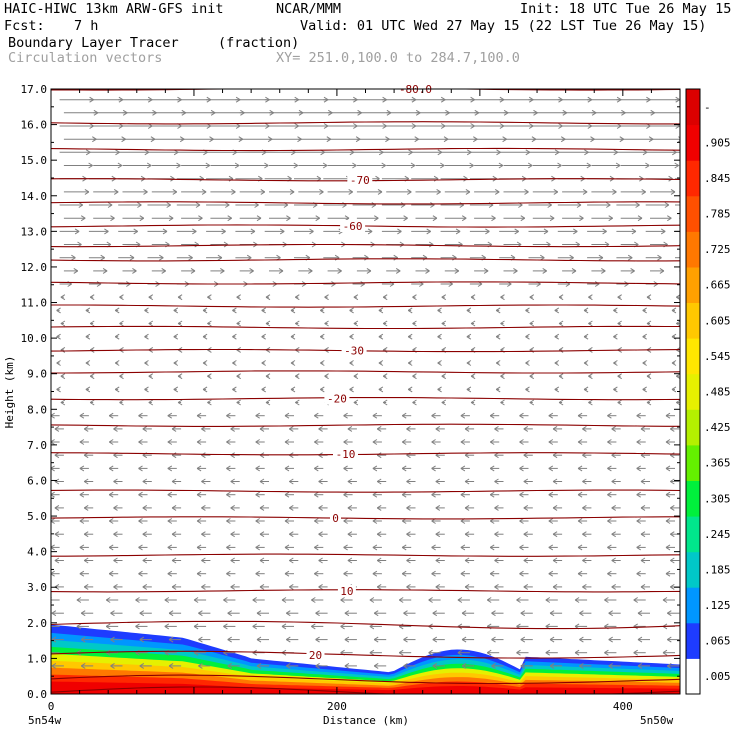  I want to click on colorbar-label: .545, so click(717, 356).